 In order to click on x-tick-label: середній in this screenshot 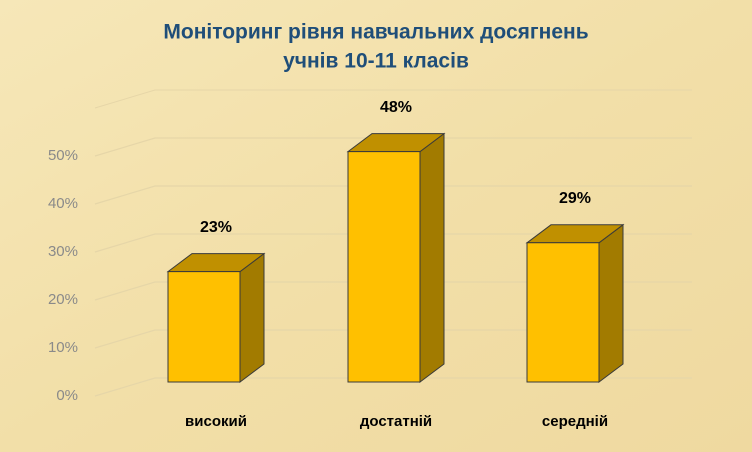, I will do `click(575, 421)`.